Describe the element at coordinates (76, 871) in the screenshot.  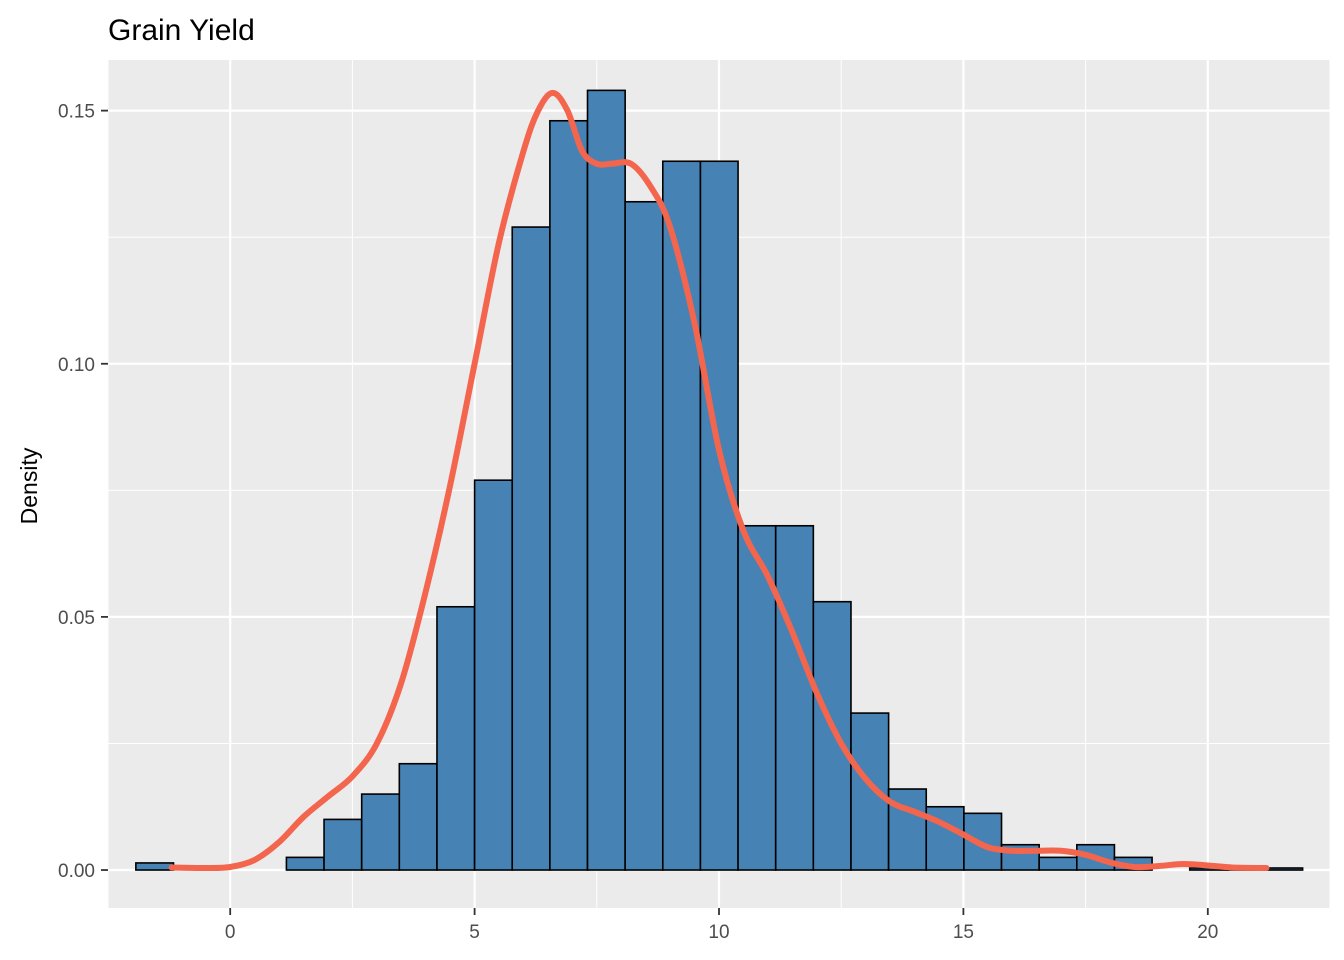
I see `y-tick-label: 0.00` at that location.